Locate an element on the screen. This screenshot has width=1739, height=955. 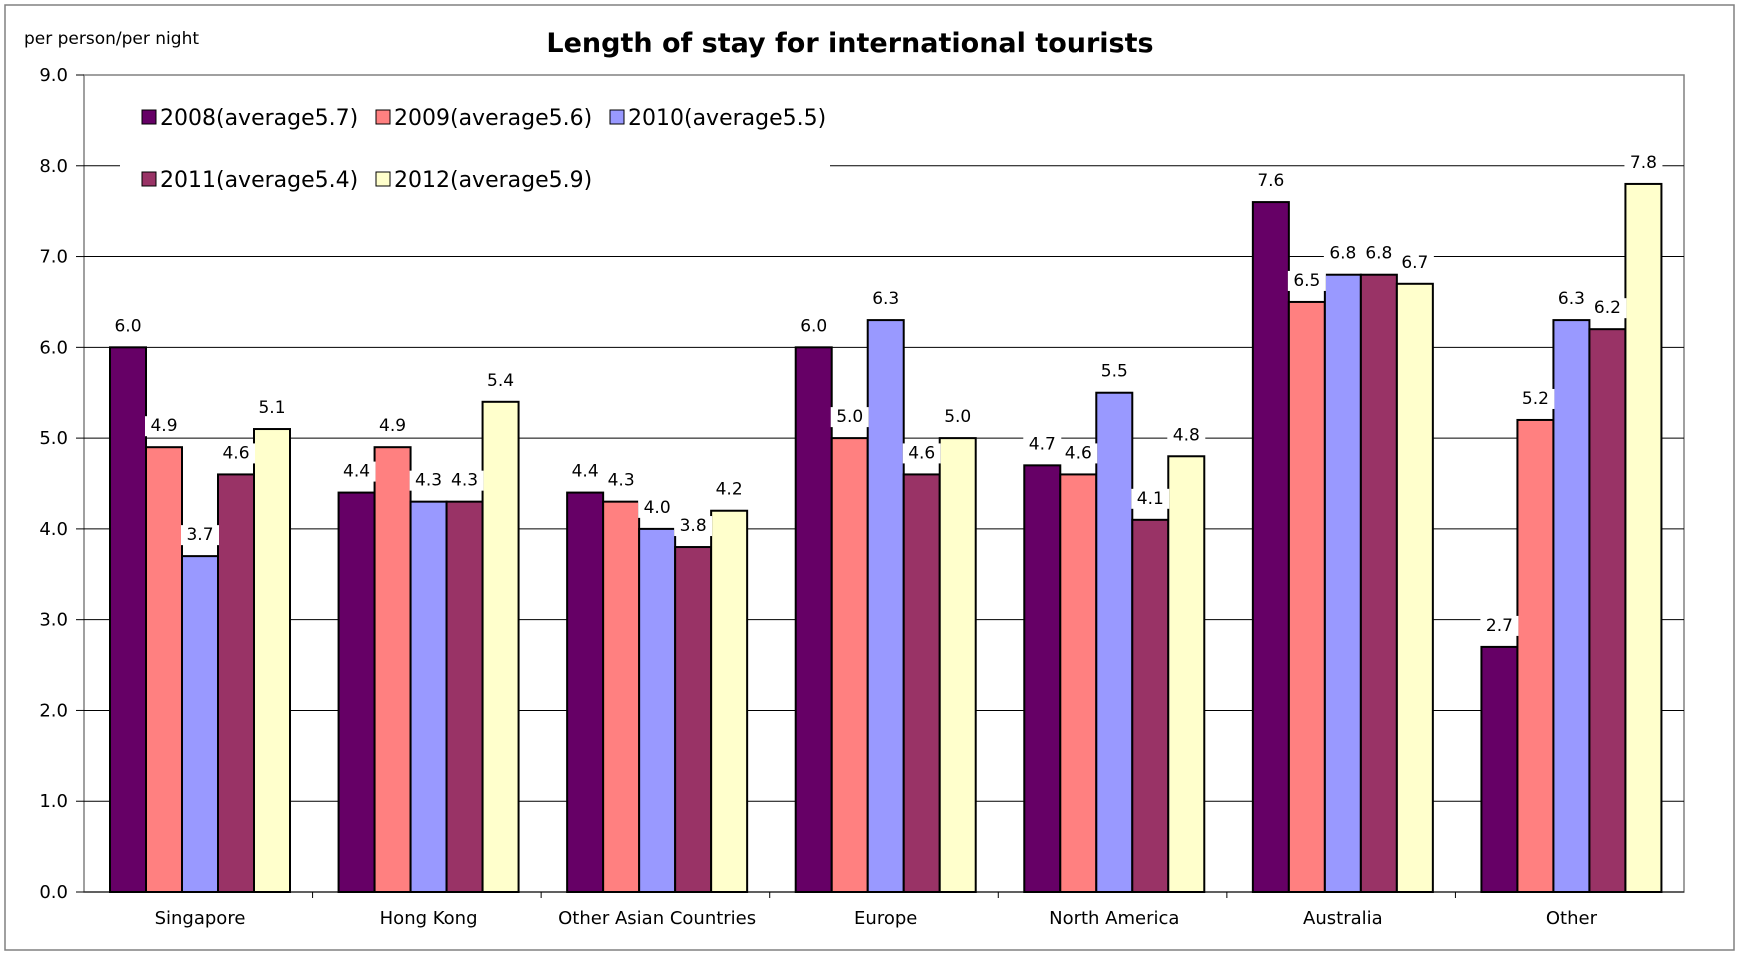
legend-background is located at coordinates (475, 150).